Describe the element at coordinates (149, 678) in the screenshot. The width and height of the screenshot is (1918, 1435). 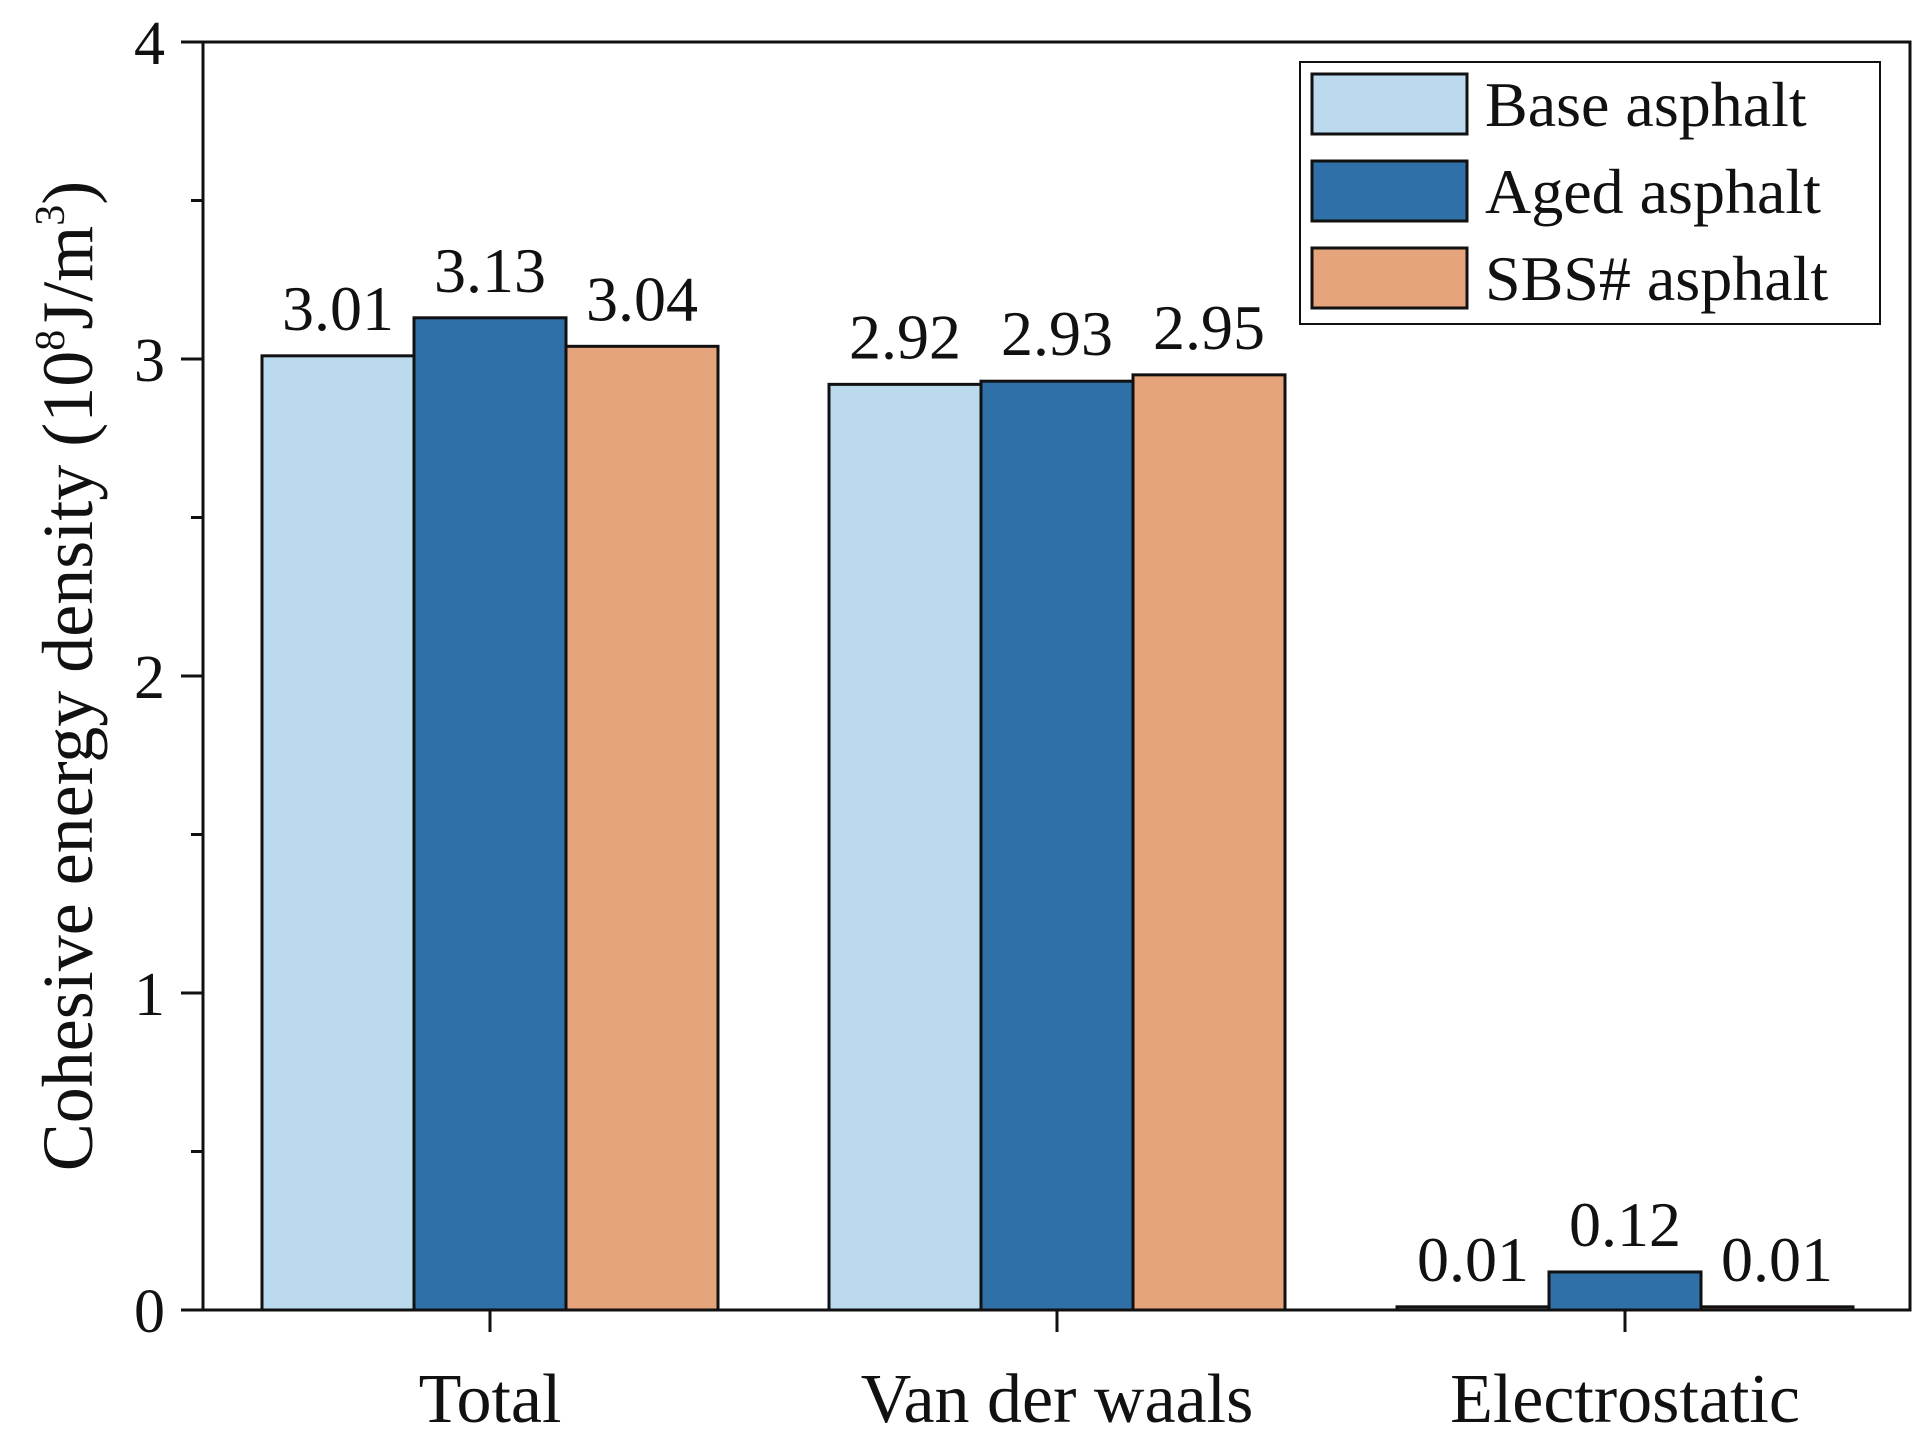
I see `y-tick-label: 2` at that location.